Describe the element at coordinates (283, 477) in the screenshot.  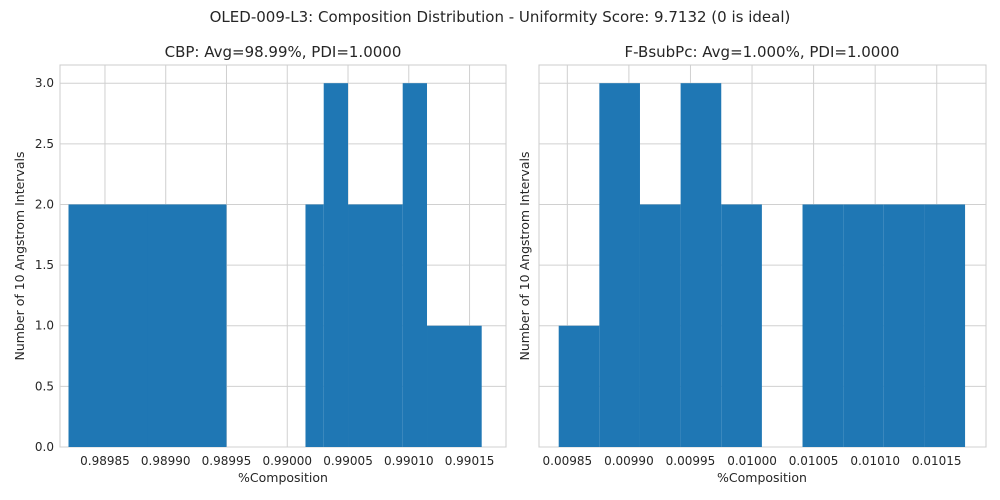
I see `panel-cbp-xlabel: %Composition` at that location.